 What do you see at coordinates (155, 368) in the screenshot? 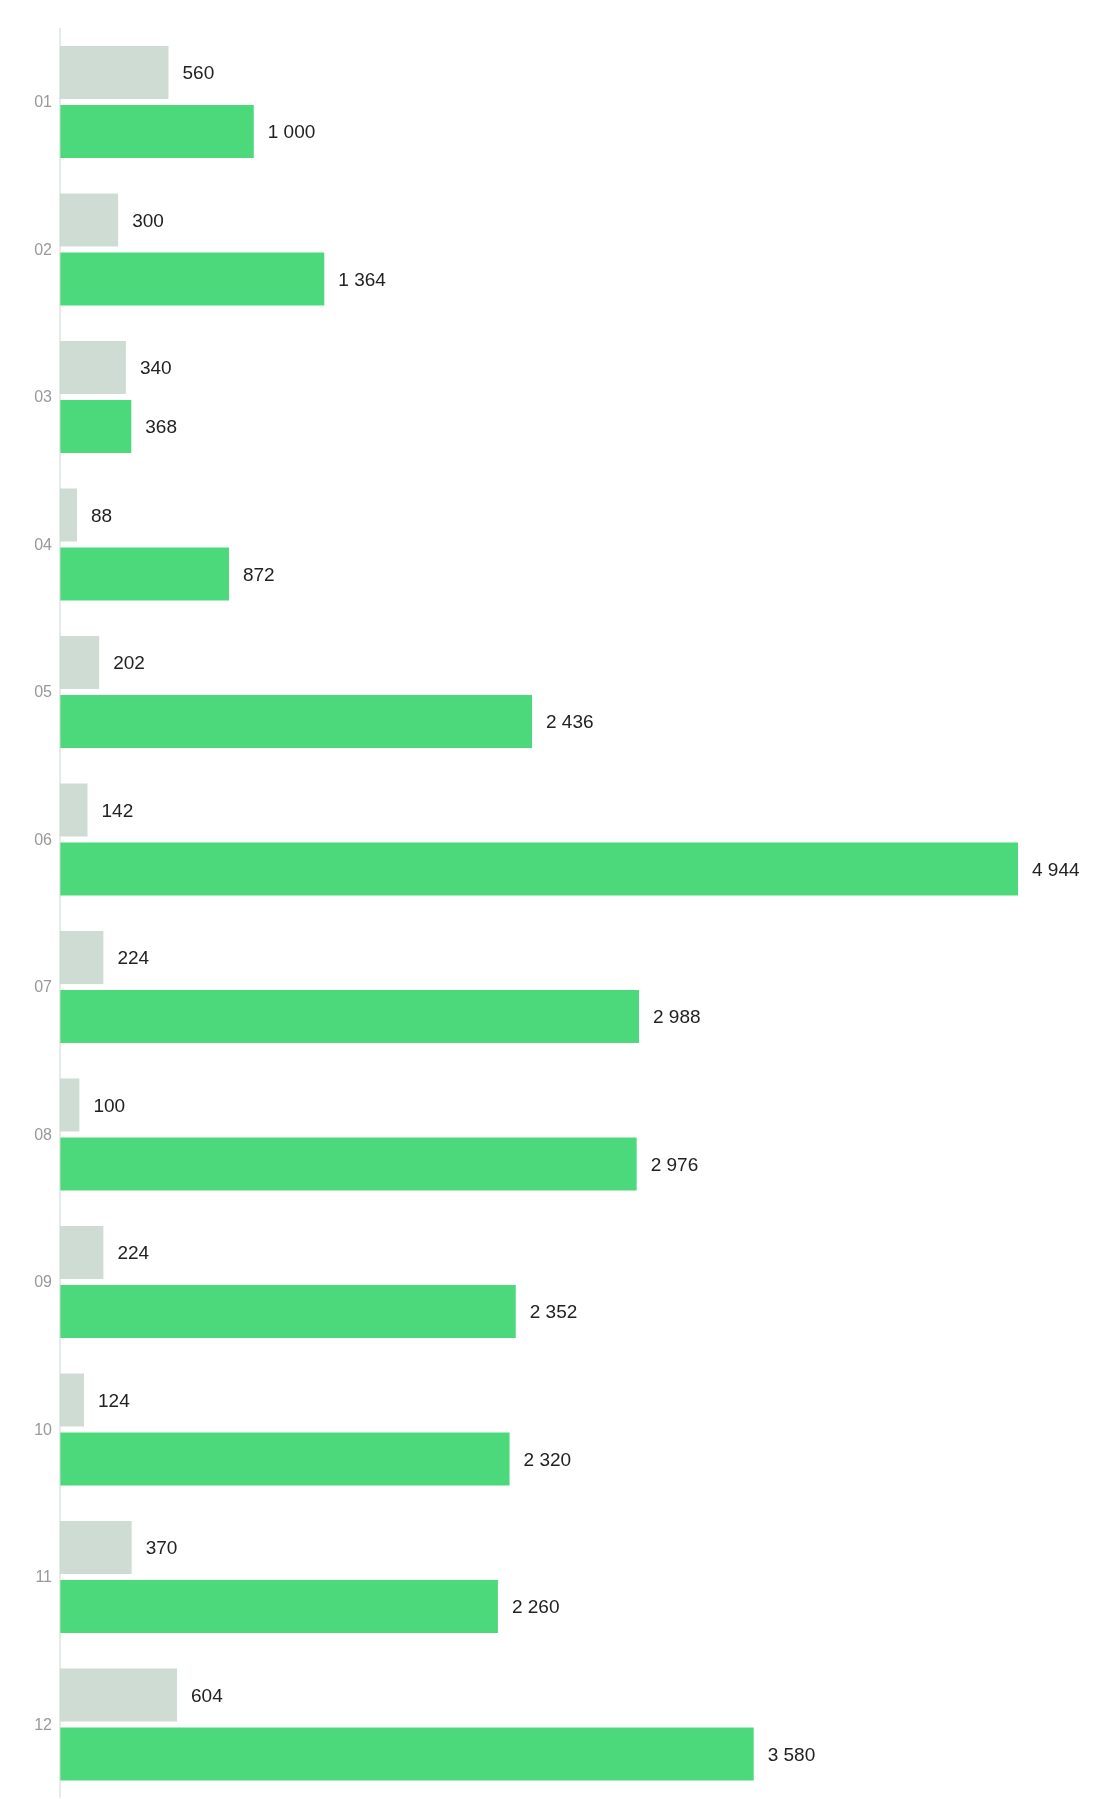
I see `data-label: 340` at bounding box center [155, 368].